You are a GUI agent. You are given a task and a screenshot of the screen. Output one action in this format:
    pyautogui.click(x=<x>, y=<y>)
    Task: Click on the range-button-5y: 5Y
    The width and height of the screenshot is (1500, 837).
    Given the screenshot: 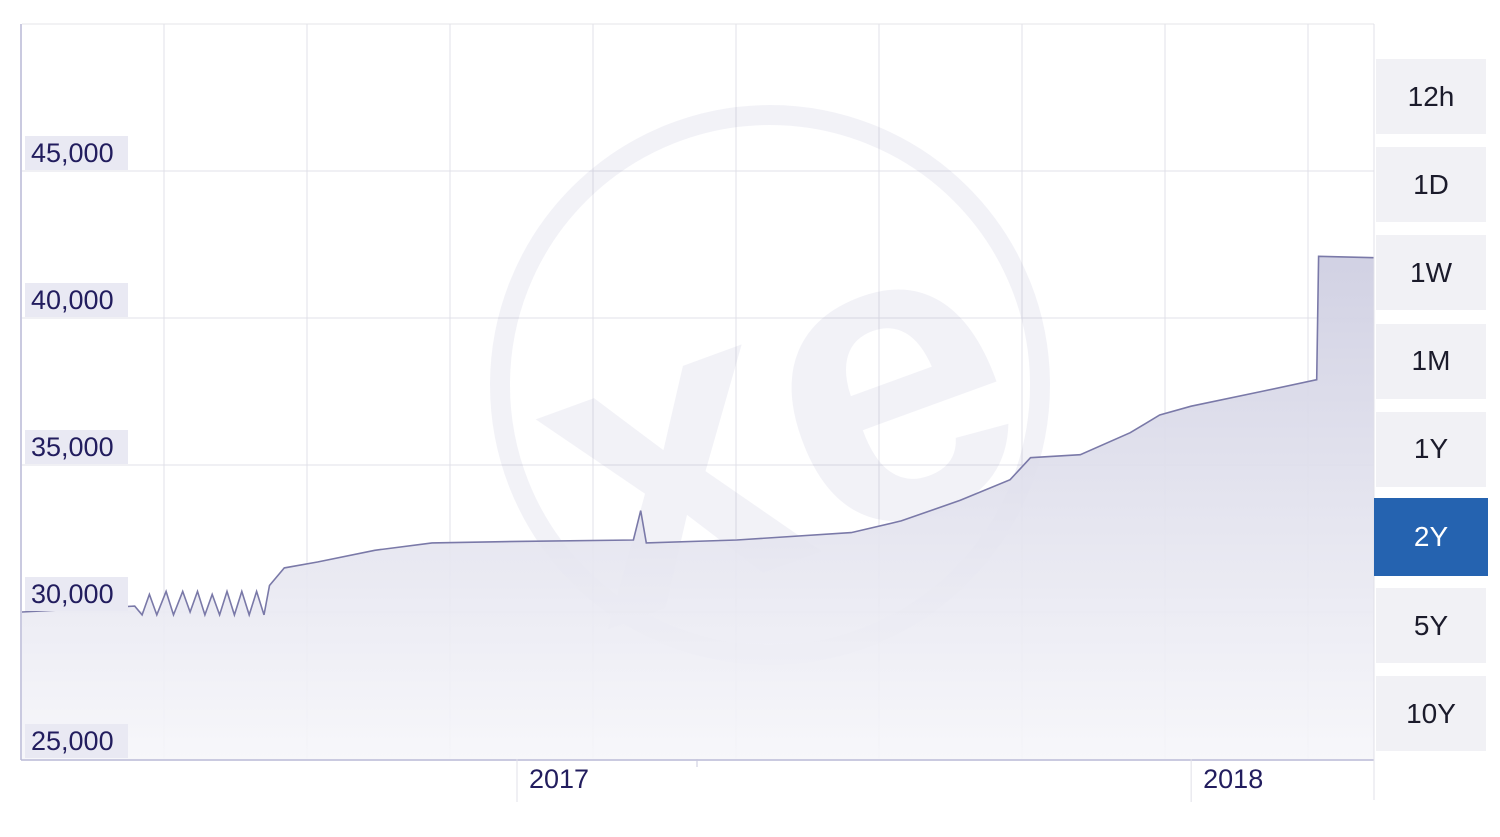 What is the action you would take?
    pyautogui.click(x=1431, y=626)
    